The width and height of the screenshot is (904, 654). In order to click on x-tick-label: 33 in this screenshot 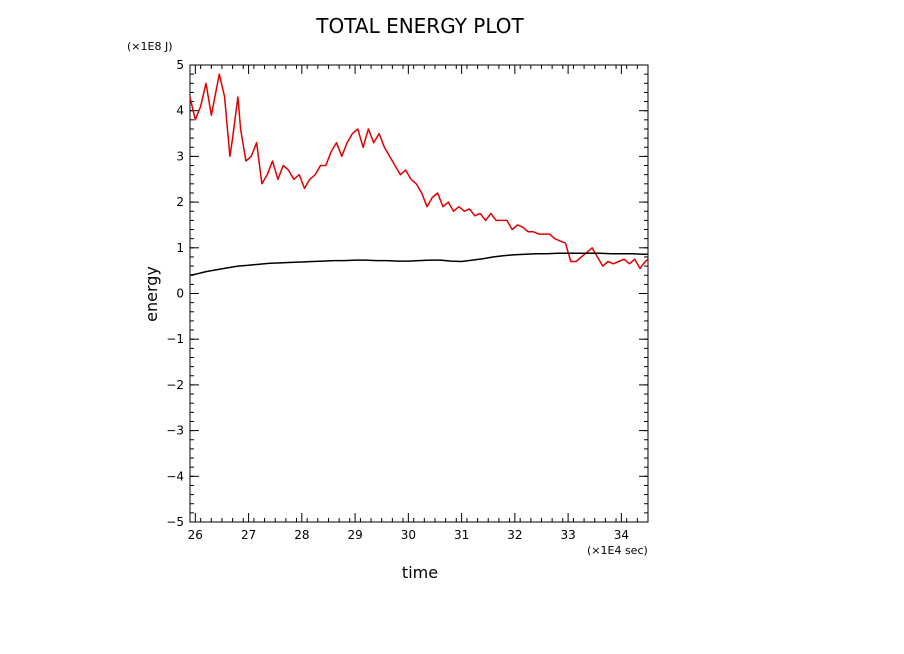, I will do `click(567, 535)`.